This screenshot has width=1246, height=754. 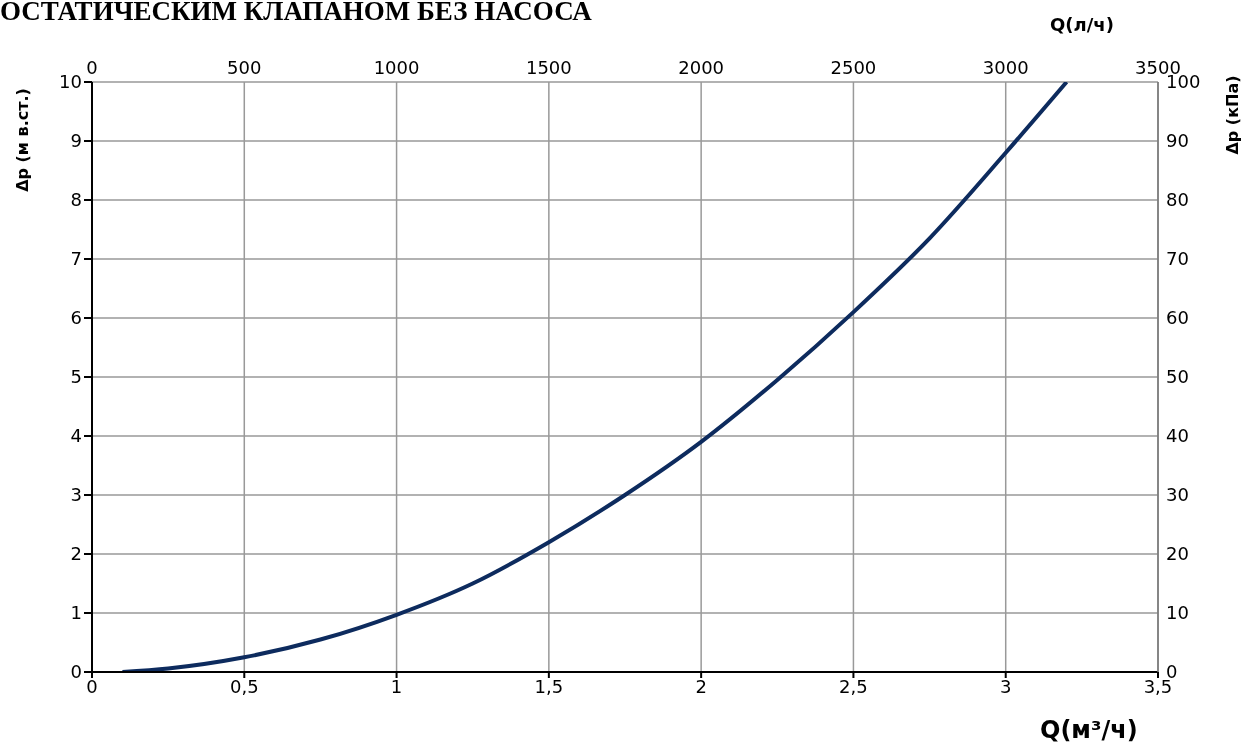 I want to click on y2-tick-label: 30, so click(x=1177, y=495).